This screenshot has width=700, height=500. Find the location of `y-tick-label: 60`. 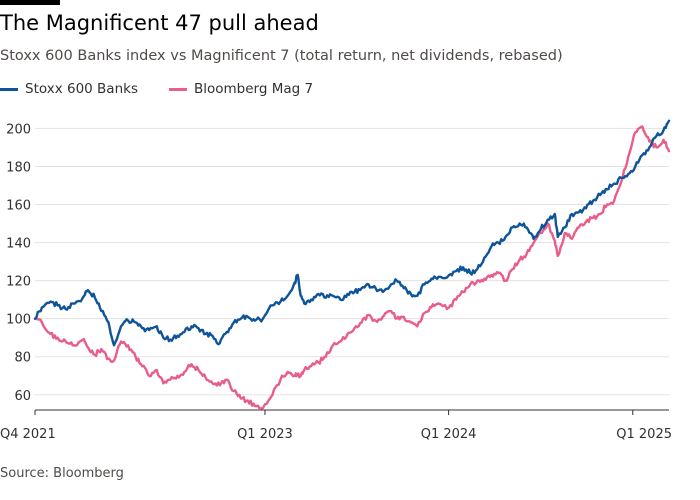

y-tick-label: 60 is located at coordinates (22, 396).